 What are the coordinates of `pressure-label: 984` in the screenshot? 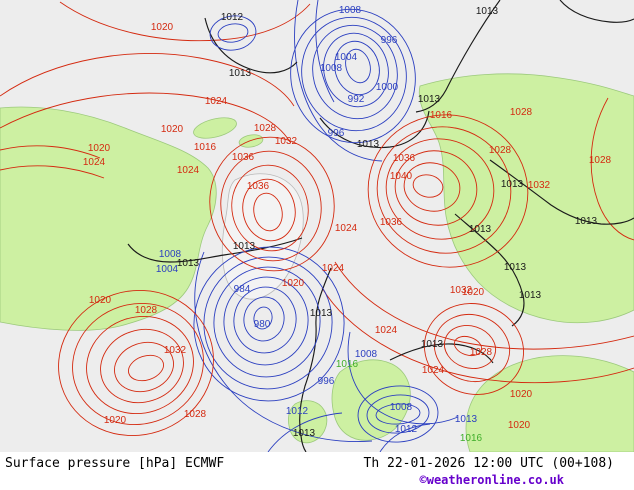 It's located at (242, 289).